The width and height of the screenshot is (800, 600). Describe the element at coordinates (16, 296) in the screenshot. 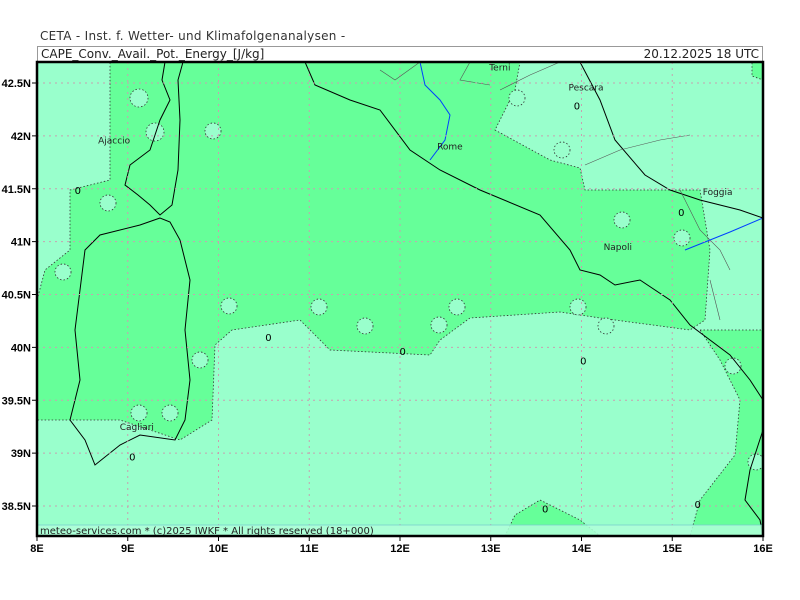

I see `lat-tick-label: 40.5N` at that location.